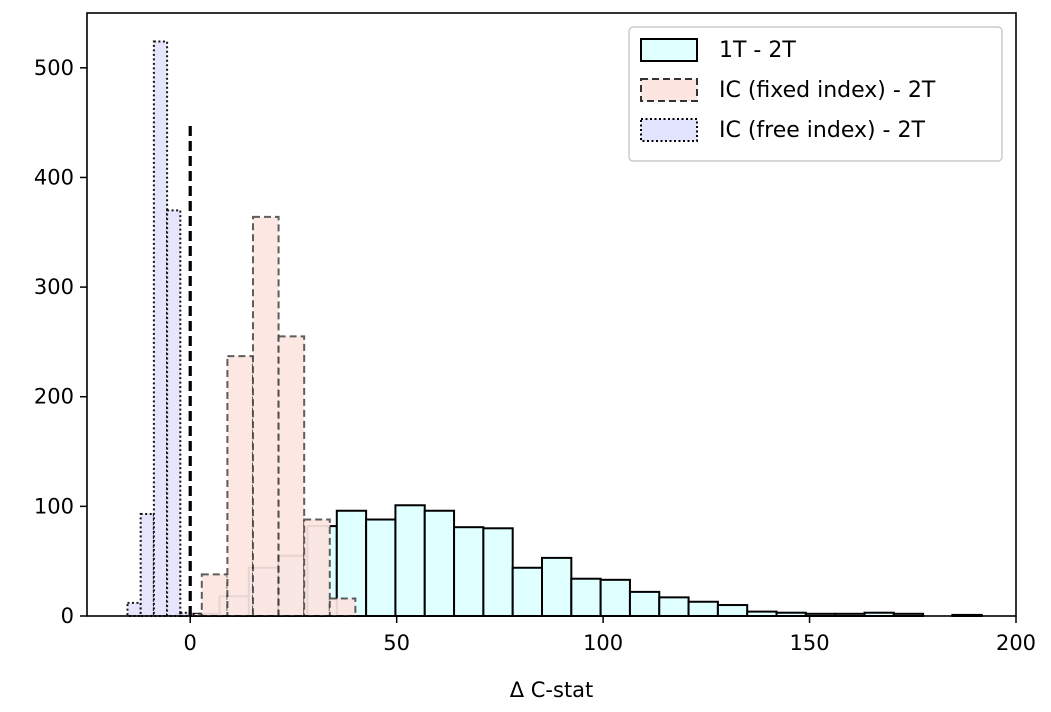  I want to click on legend-label-1: IC (fixed index) - 2T, so click(827, 90).